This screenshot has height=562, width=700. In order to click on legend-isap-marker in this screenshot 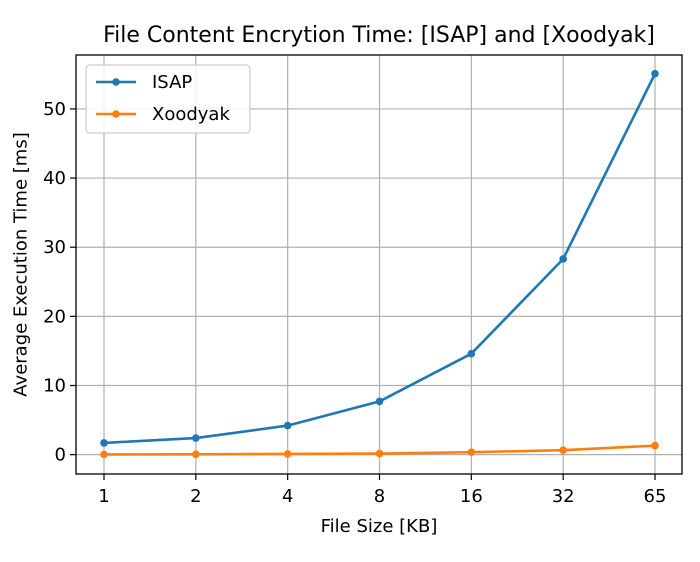, I will do `click(116, 82)`.